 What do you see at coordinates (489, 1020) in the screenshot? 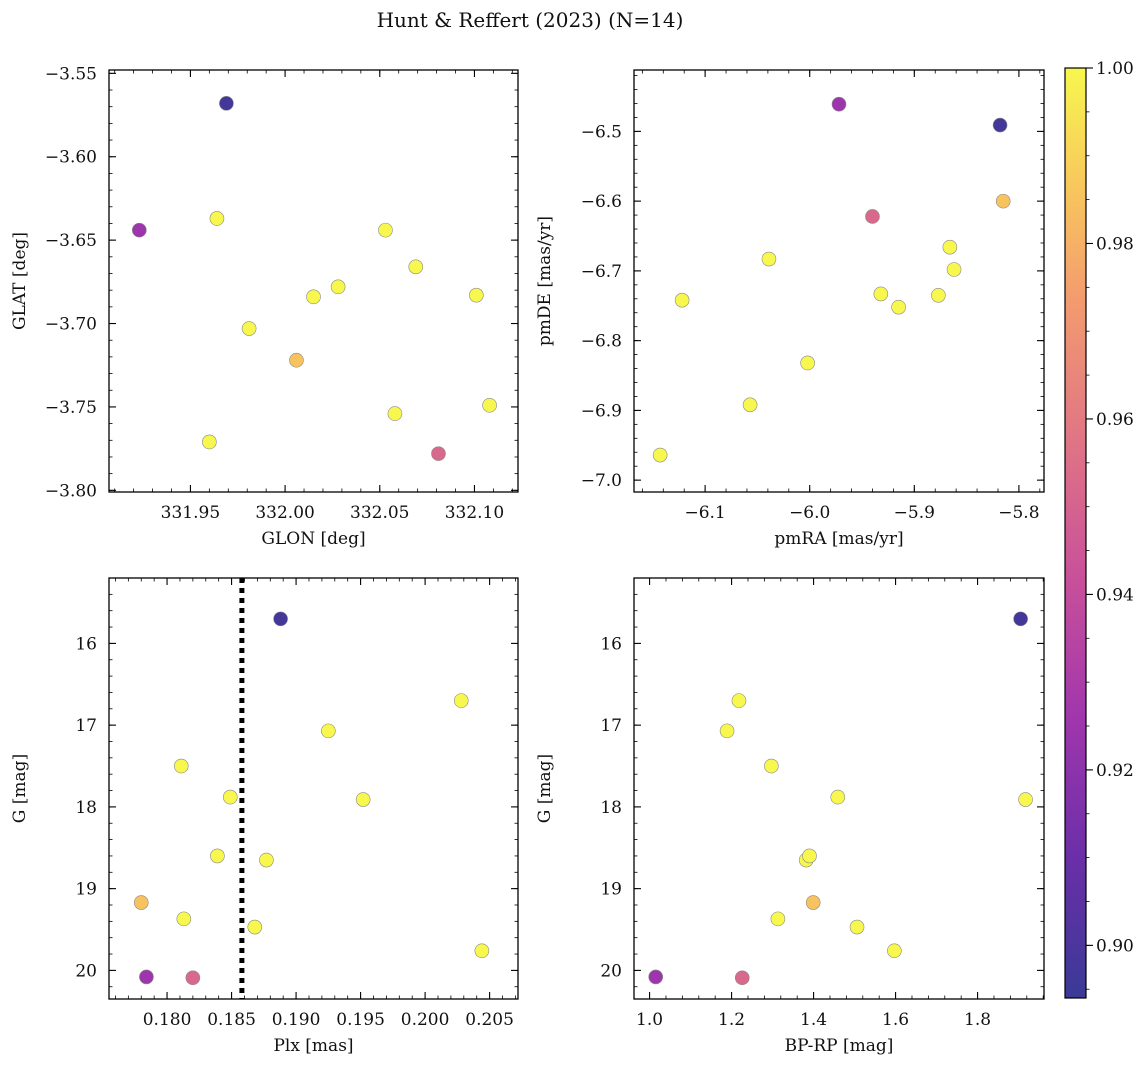
I see `x-tick-label: 0.205` at bounding box center [489, 1020].